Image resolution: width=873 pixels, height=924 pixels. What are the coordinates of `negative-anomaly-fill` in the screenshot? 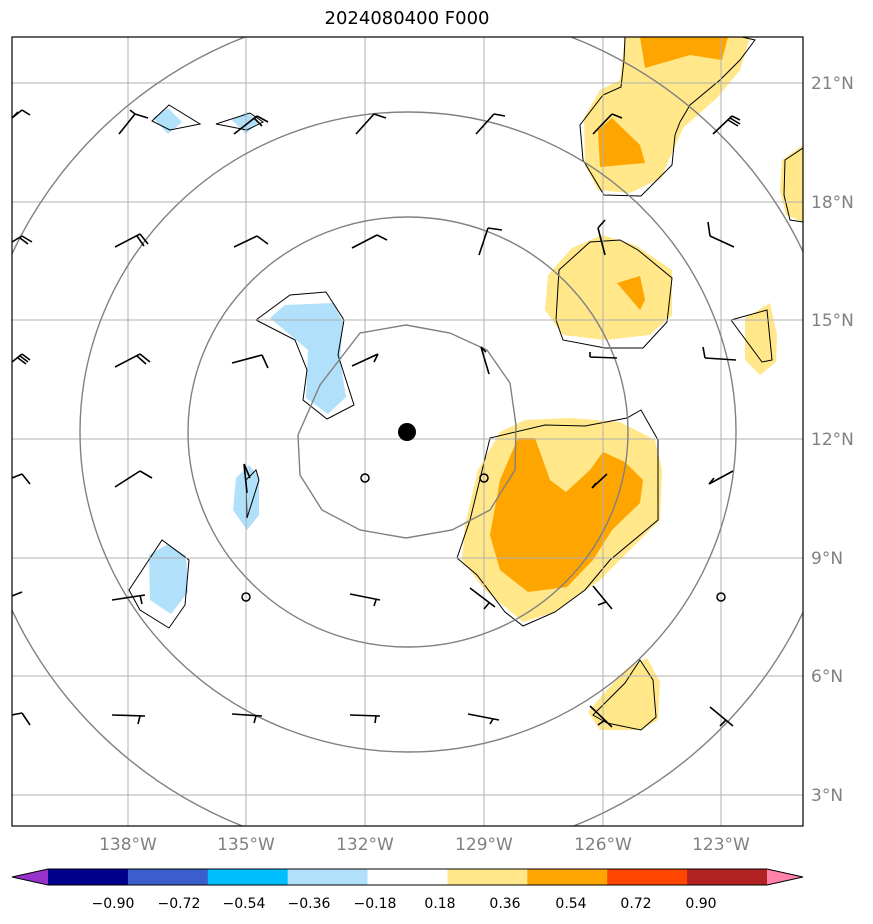 It's located at (247, 361).